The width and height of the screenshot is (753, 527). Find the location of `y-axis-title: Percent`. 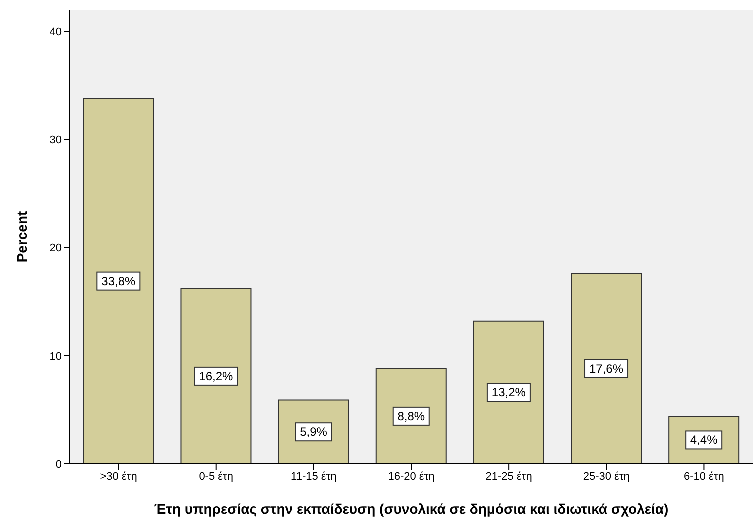

y-axis-title: Percent is located at coordinates (22, 236).